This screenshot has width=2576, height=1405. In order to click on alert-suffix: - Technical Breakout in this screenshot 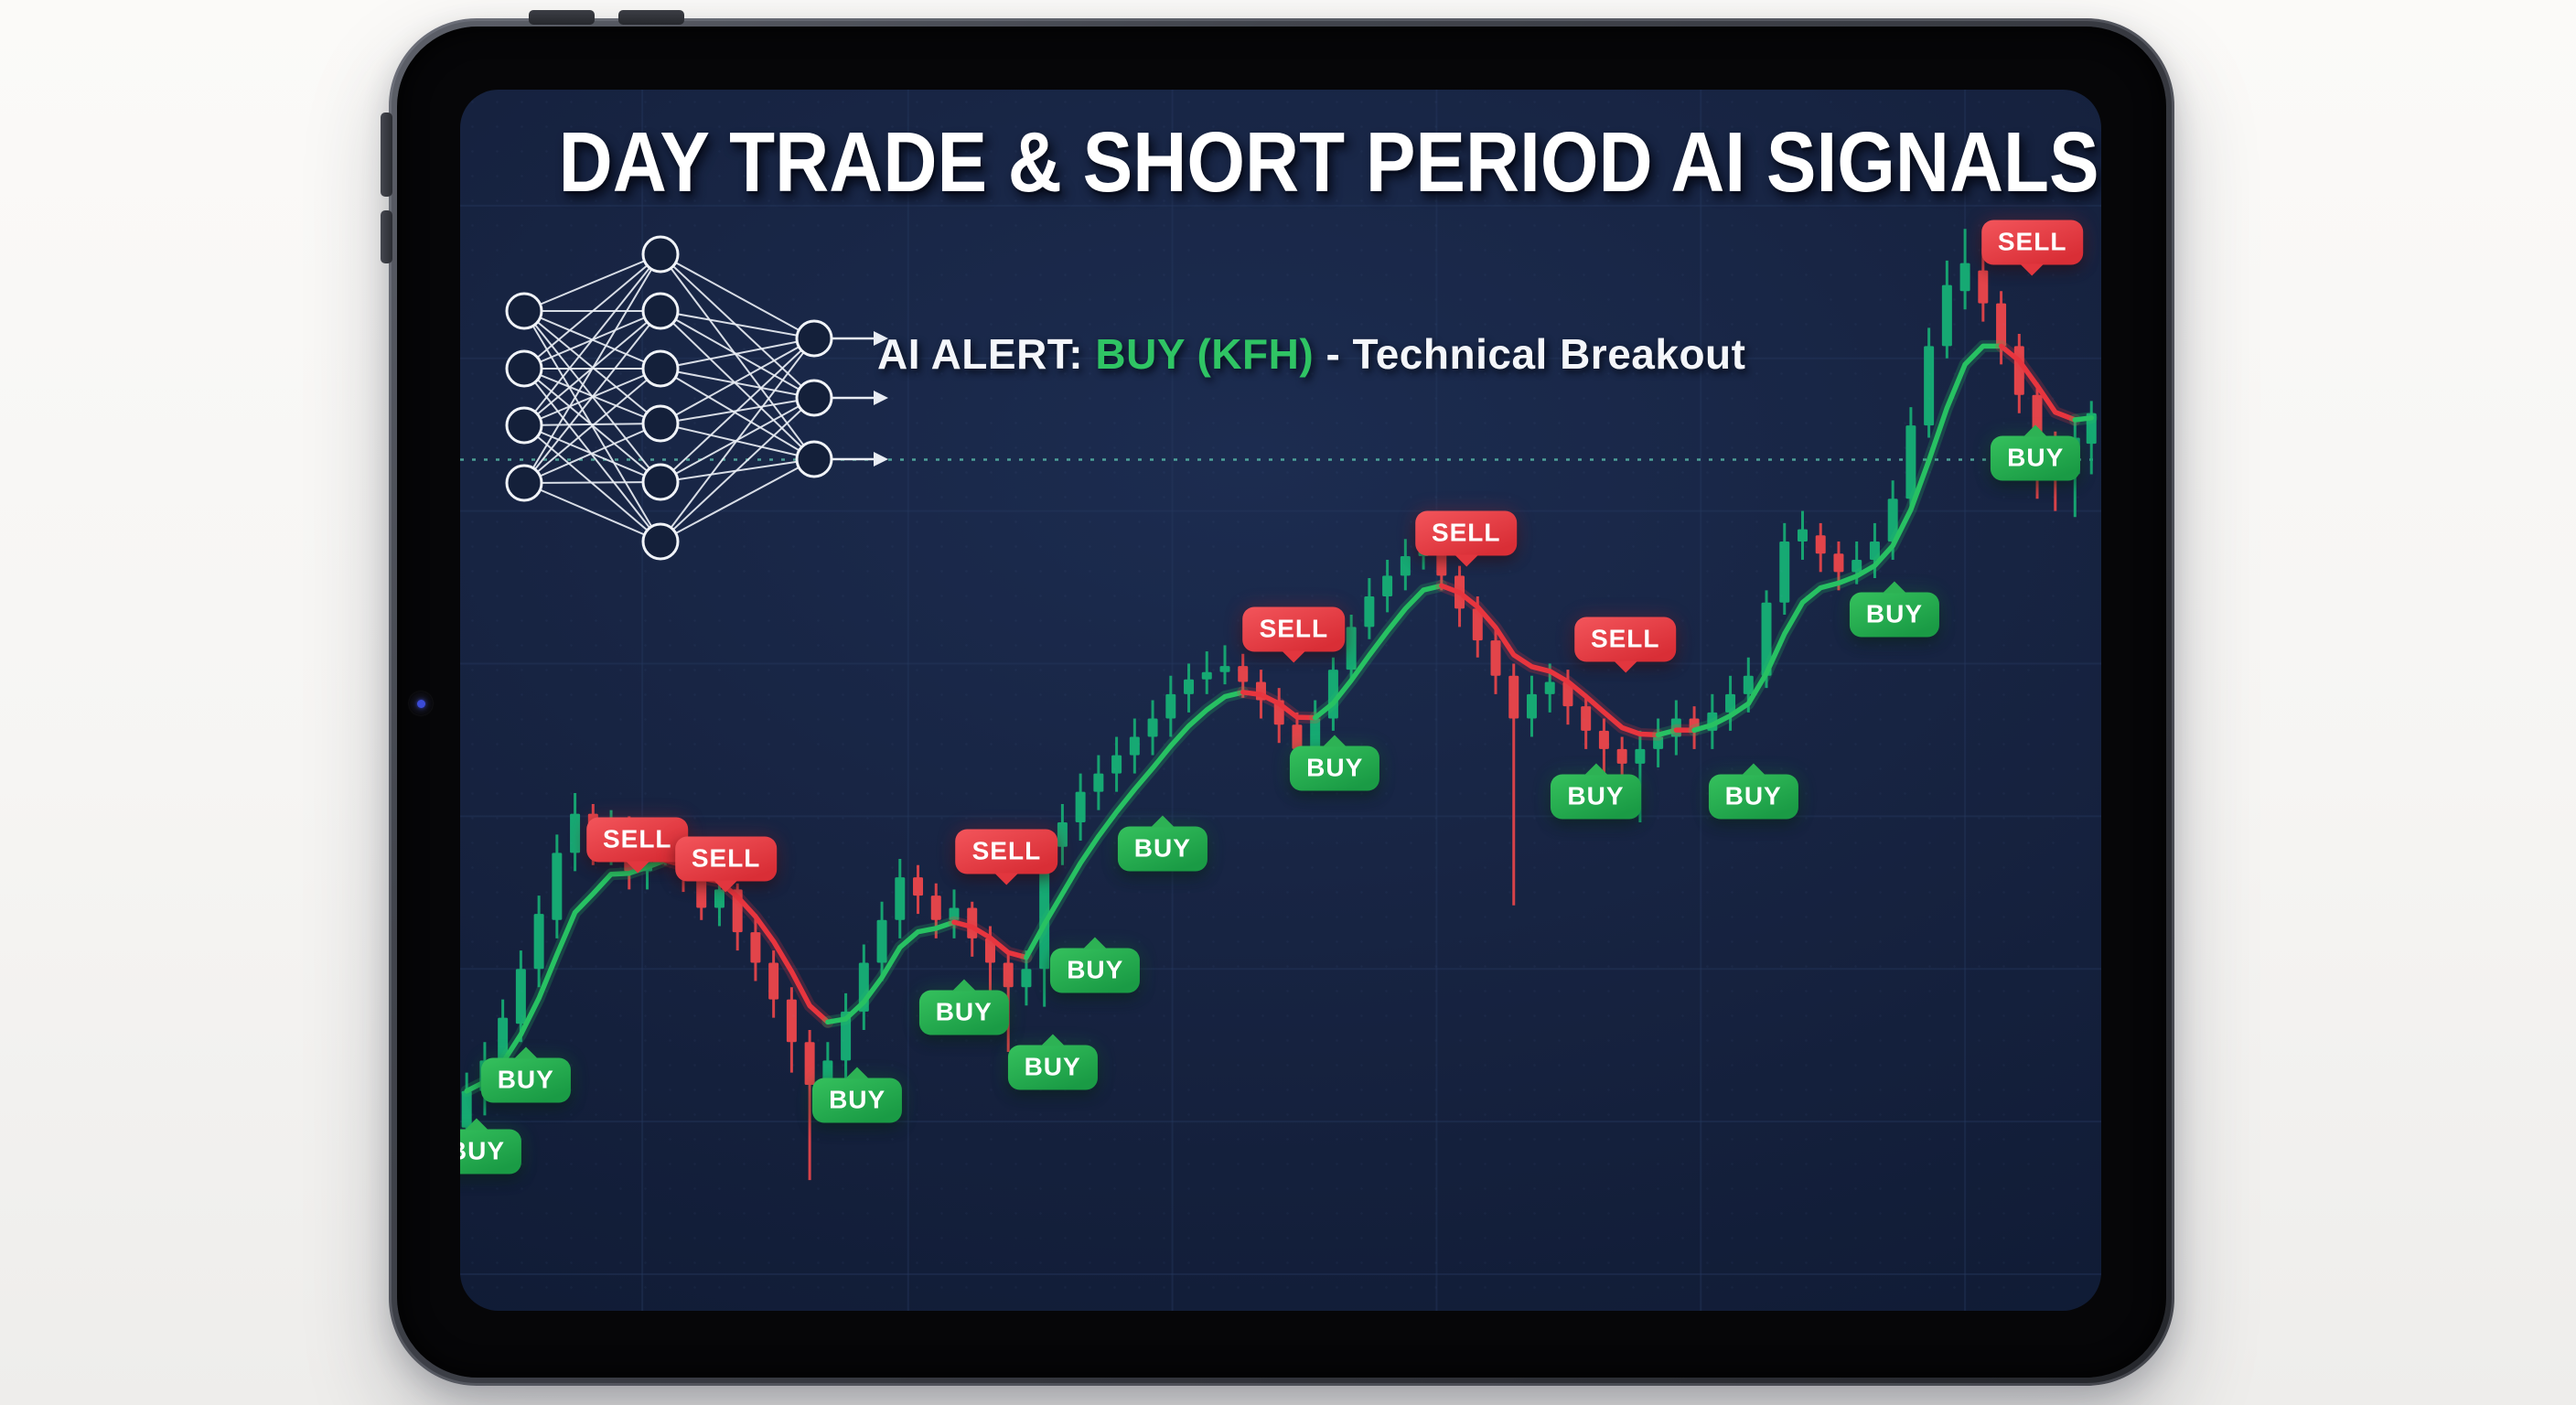, I will do `click(1536, 354)`.